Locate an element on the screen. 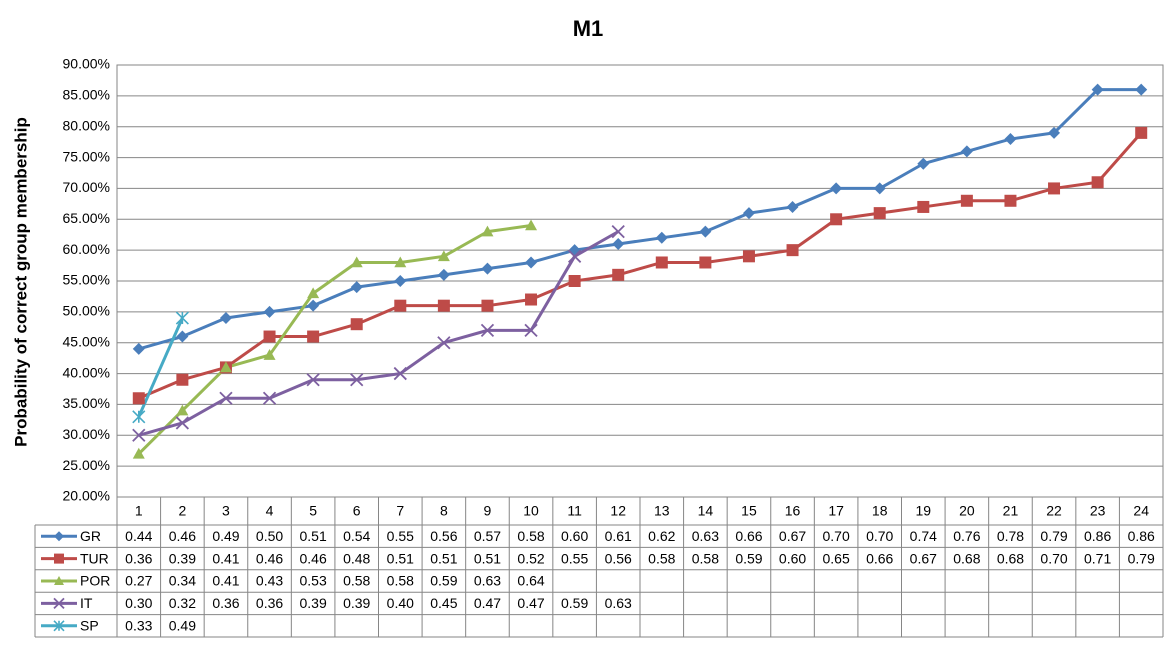 This screenshot has height=659, width=1169. table-value: 0.30 is located at coordinates (138, 603).